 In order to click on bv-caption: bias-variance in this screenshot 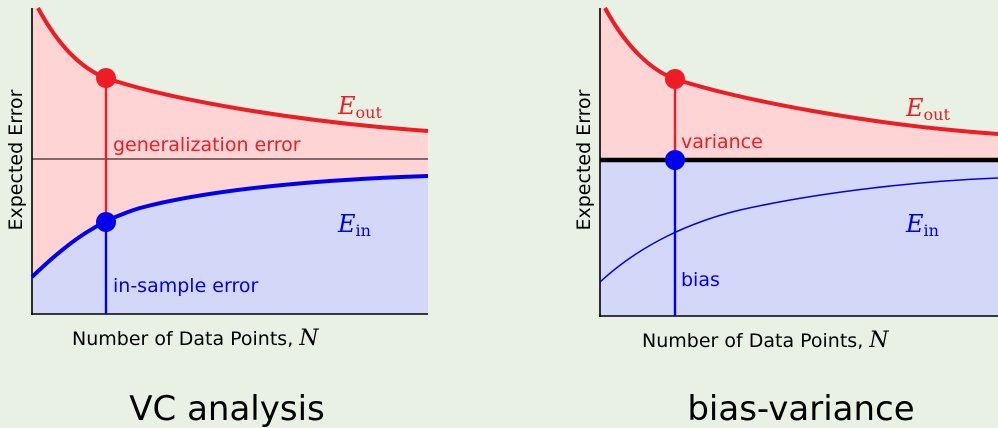, I will do `click(800, 408)`.